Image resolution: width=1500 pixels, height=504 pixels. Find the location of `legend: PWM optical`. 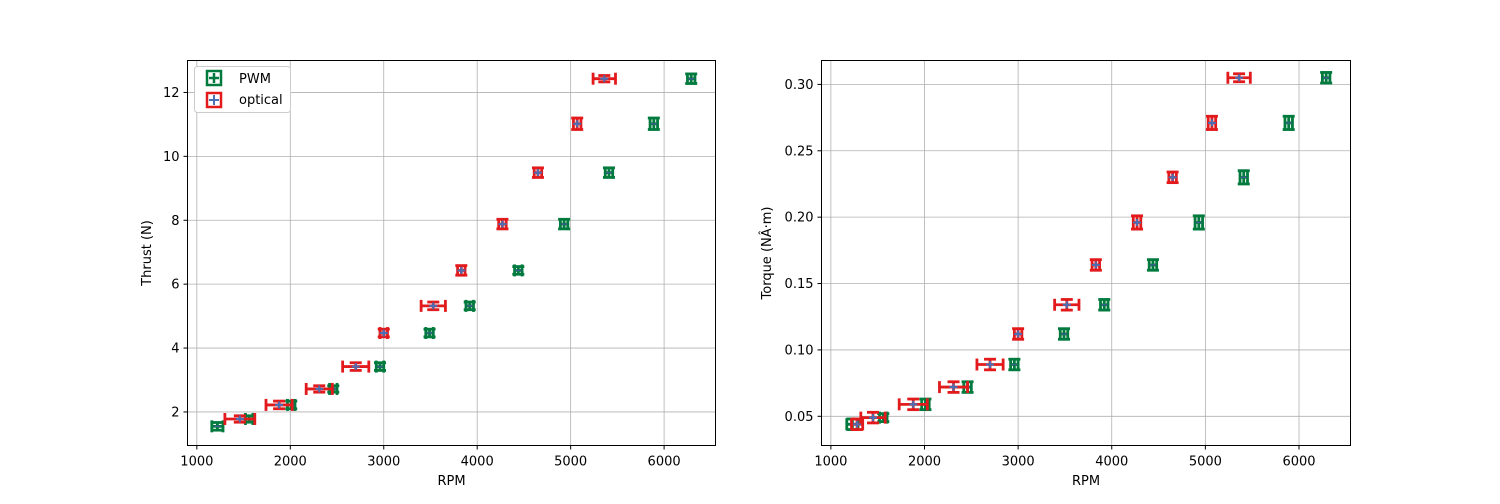

legend: PWM optical is located at coordinates (242, 89).